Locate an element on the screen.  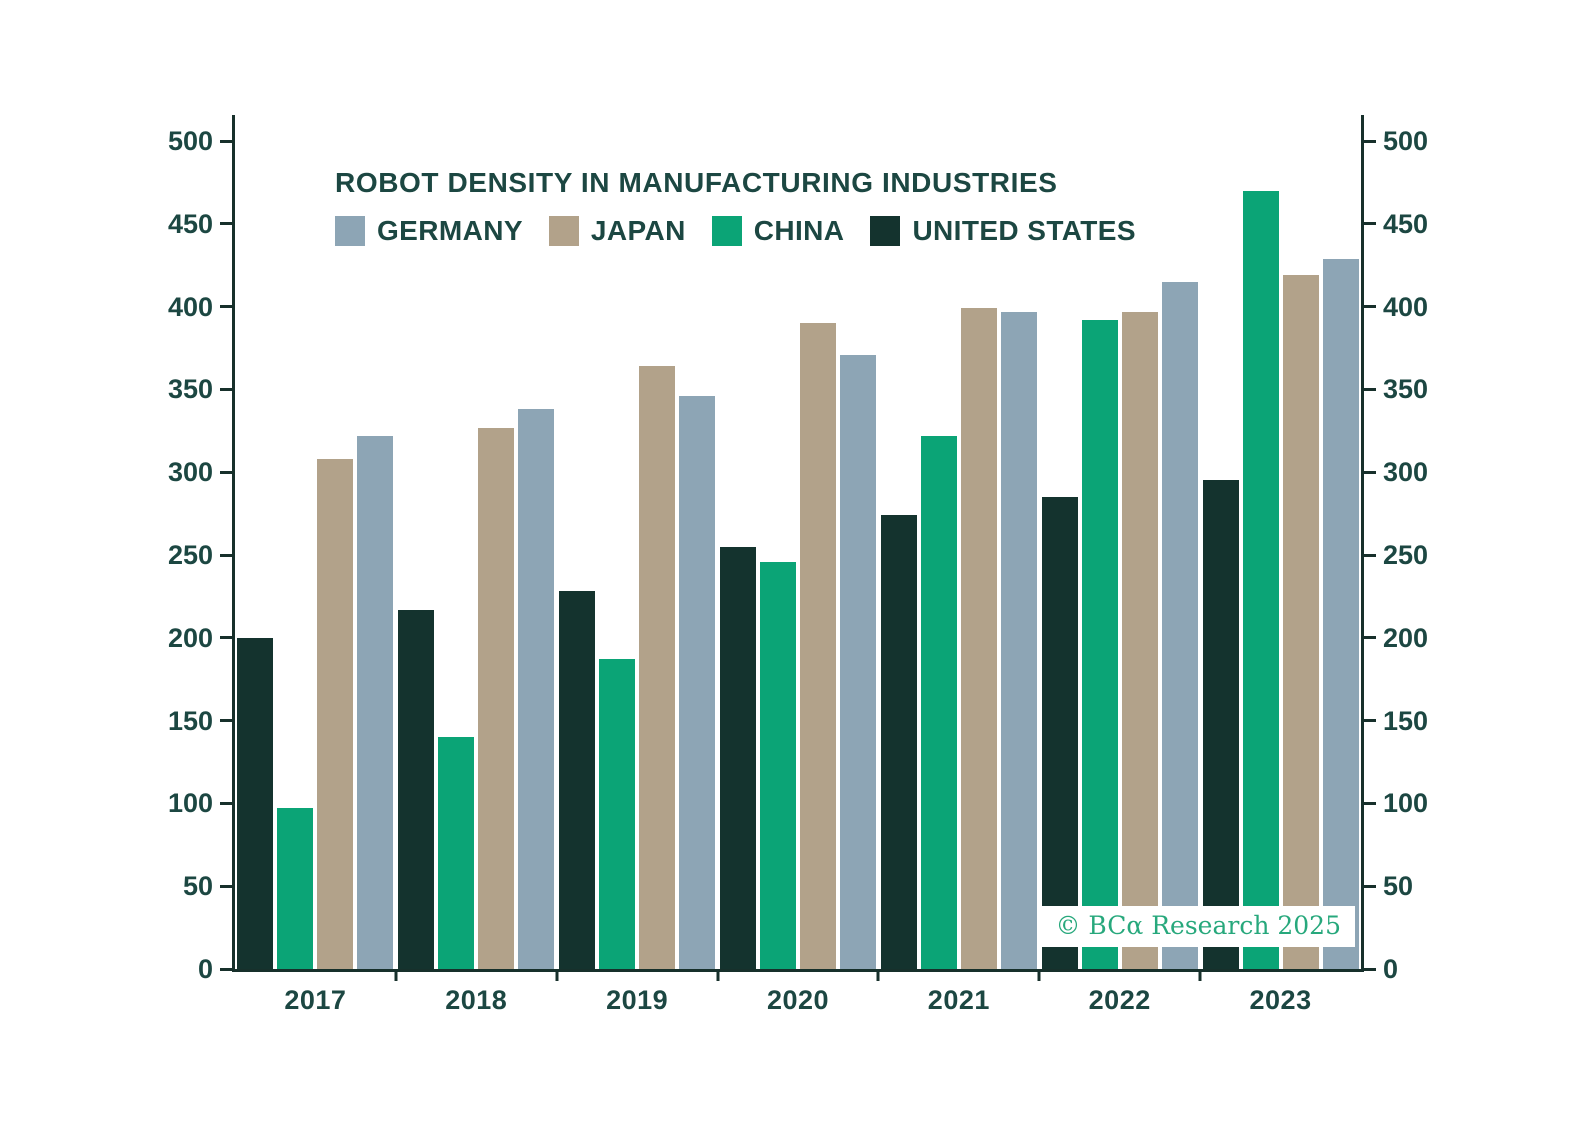
x-axis-label-2018: 2018 is located at coordinates (476, 1000).